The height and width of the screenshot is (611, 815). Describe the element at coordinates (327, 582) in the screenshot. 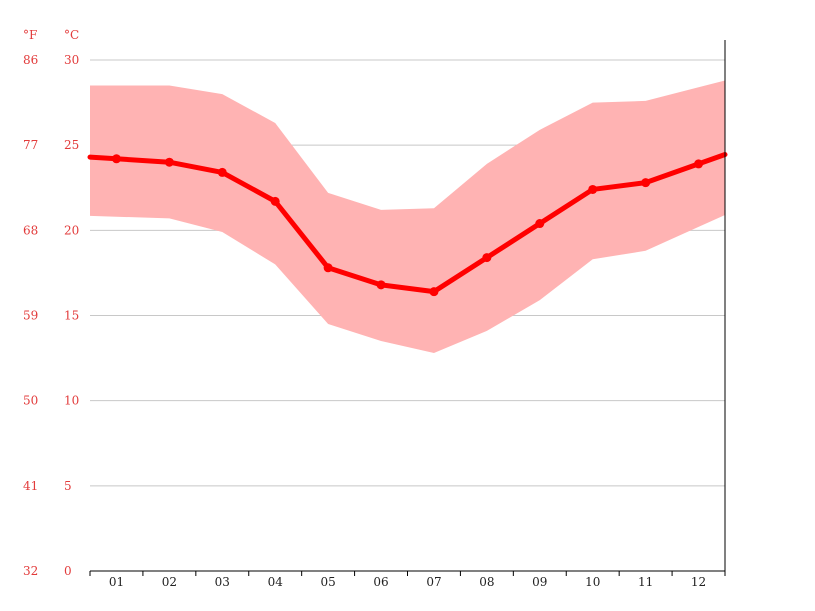

I see `x-tick-label: 05` at that location.